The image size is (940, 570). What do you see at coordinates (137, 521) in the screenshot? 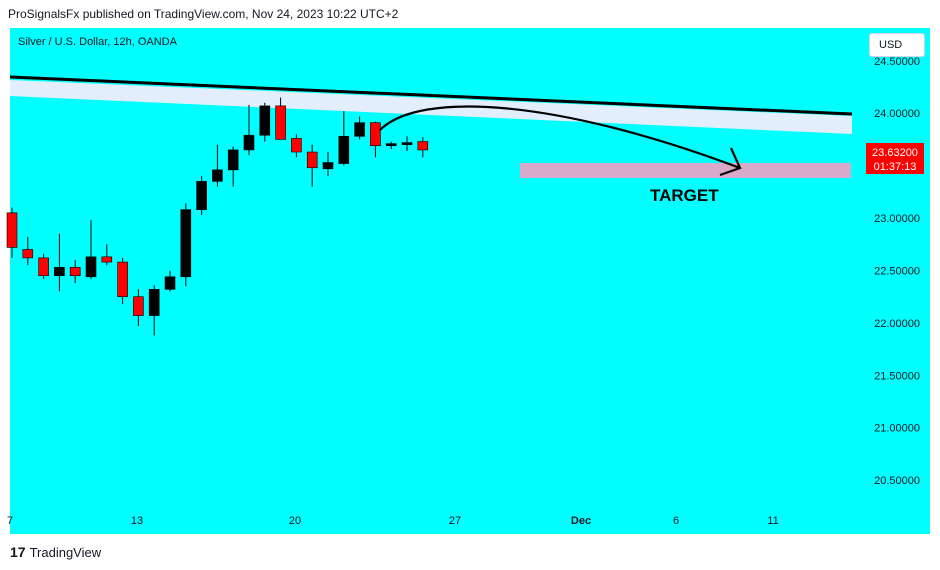
I see `x-axis-tick-label: 13` at bounding box center [137, 521].